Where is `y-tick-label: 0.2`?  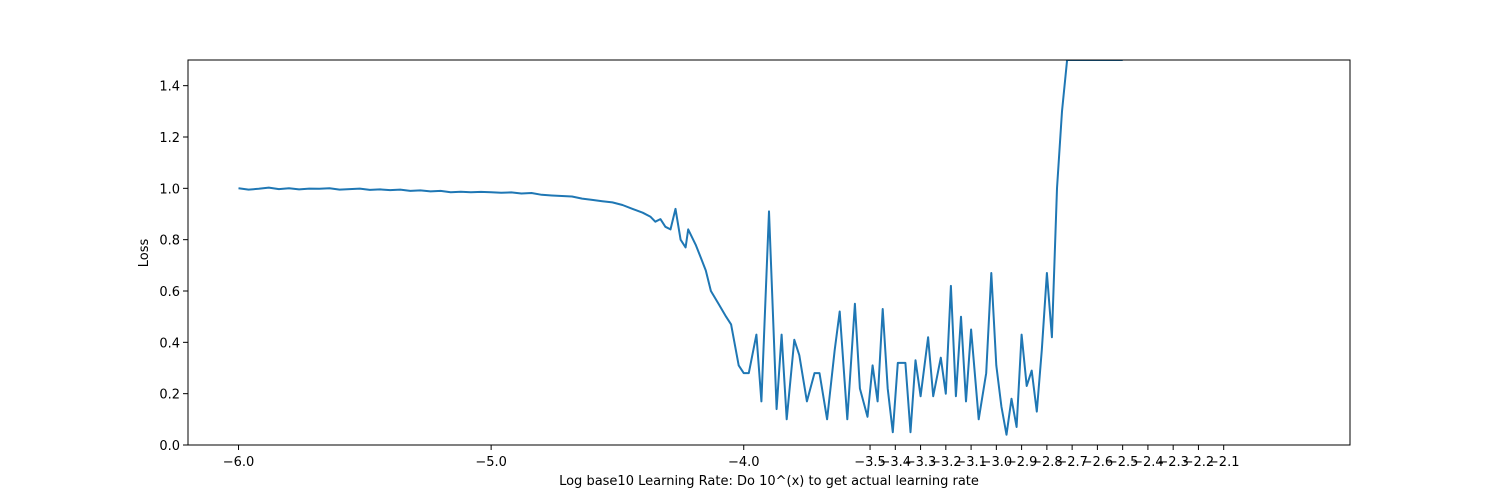
y-tick-label: 0.2 is located at coordinates (169, 395).